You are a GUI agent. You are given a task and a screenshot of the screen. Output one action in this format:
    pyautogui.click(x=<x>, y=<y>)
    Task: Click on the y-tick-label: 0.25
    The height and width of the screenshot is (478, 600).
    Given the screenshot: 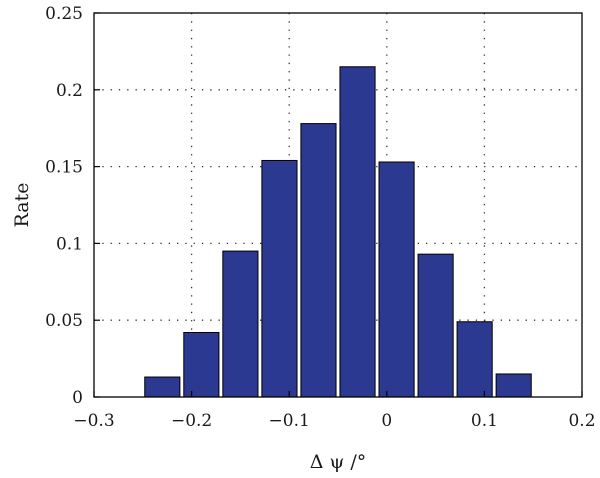 What is the action you would take?
    pyautogui.click(x=64, y=14)
    